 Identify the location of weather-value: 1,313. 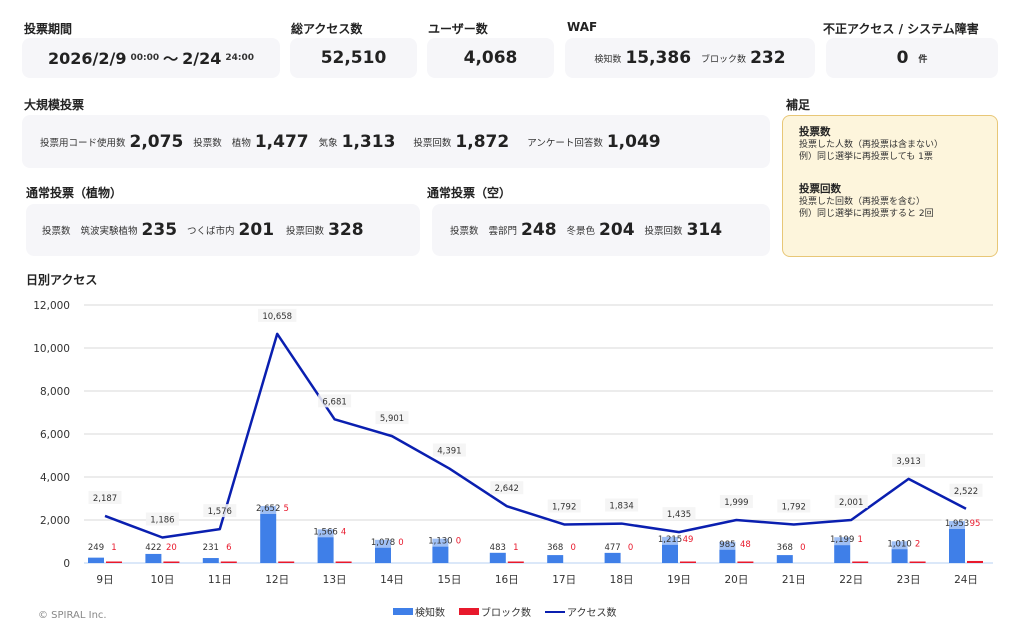
(368, 141).